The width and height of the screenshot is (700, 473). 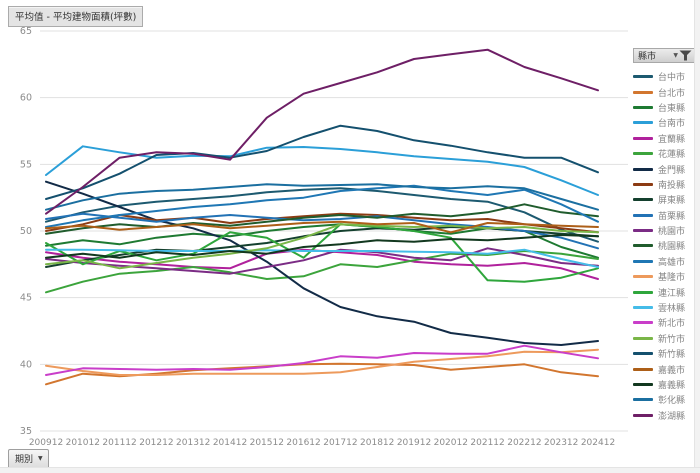 What do you see at coordinates (83, 443) in the screenshot?
I see `x-axis-tick-label: 201012` at bounding box center [83, 443].